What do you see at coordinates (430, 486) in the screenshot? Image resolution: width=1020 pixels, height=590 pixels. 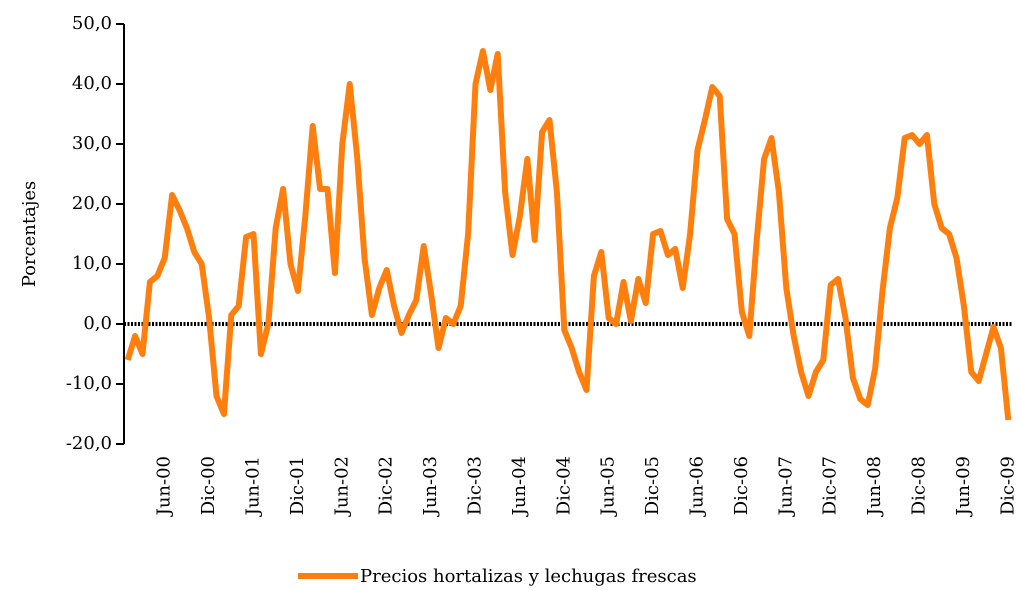 I see `x-tick-label: Jun-03` at bounding box center [430, 486].